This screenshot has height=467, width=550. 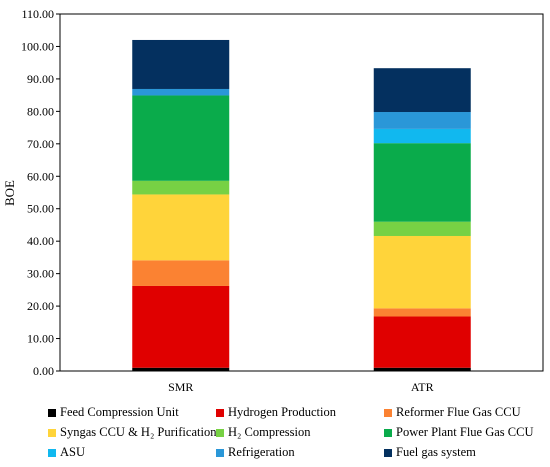 I want to click on y-tick-label: 70.00, so click(x=40, y=144).